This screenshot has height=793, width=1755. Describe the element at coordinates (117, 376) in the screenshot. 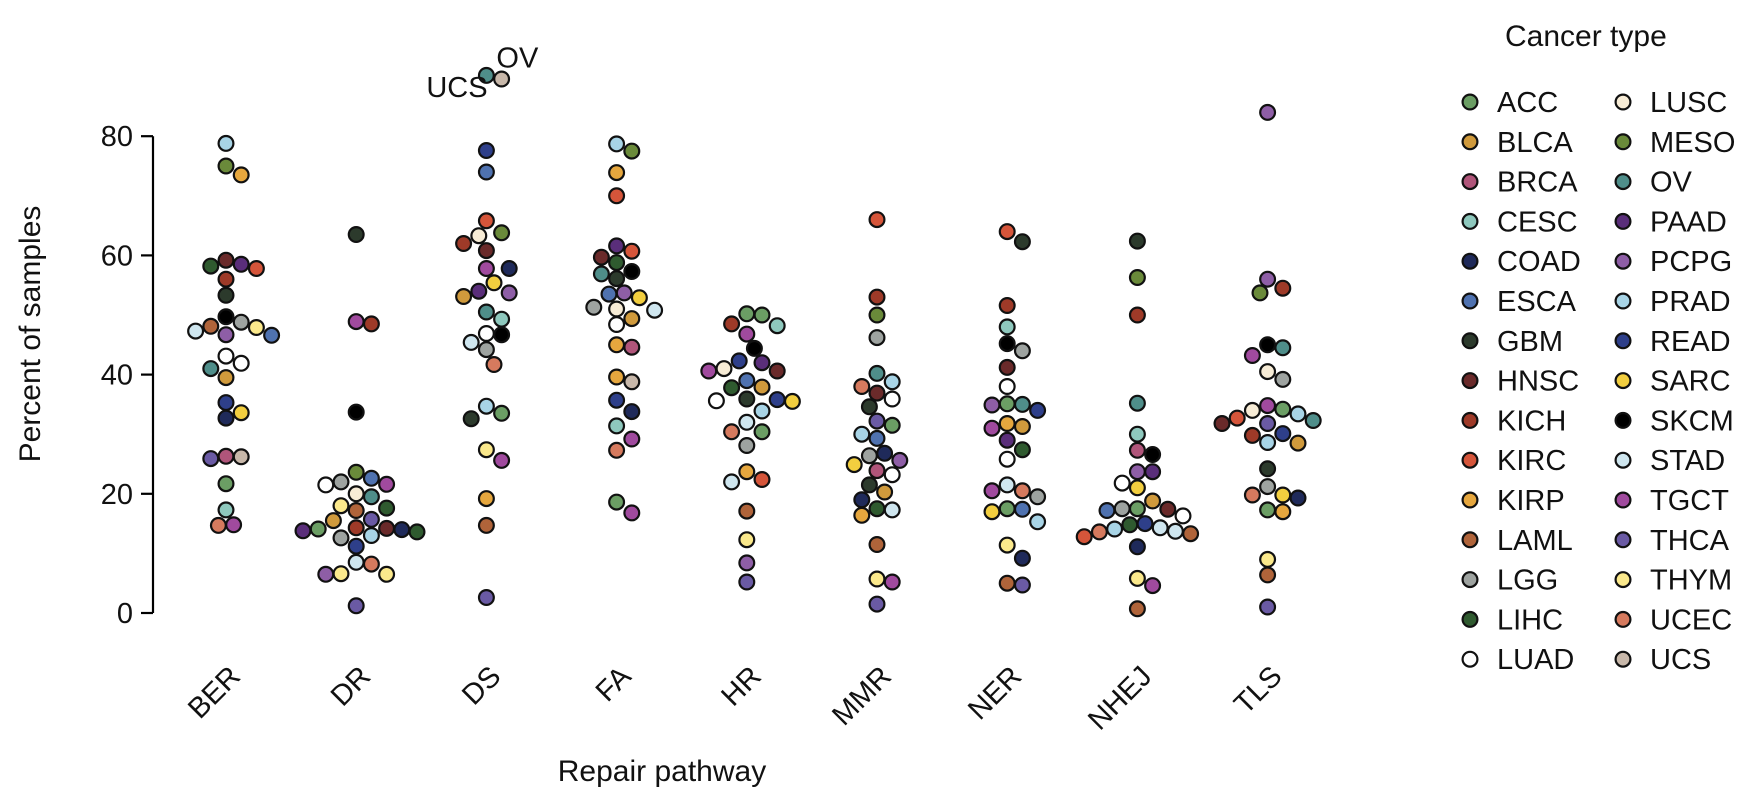

I see `y-tick-label: 40` at that location.